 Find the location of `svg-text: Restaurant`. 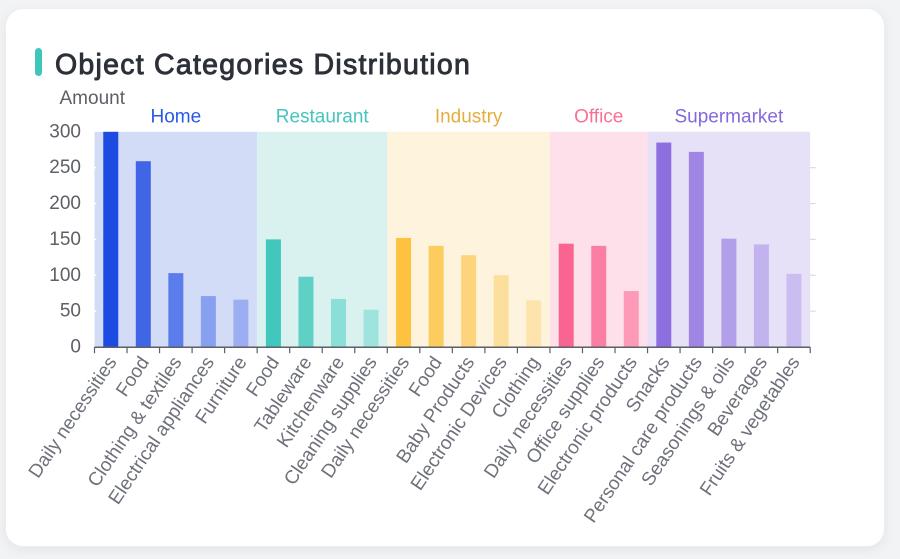

svg-text: Restaurant is located at coordinates (323, 116).